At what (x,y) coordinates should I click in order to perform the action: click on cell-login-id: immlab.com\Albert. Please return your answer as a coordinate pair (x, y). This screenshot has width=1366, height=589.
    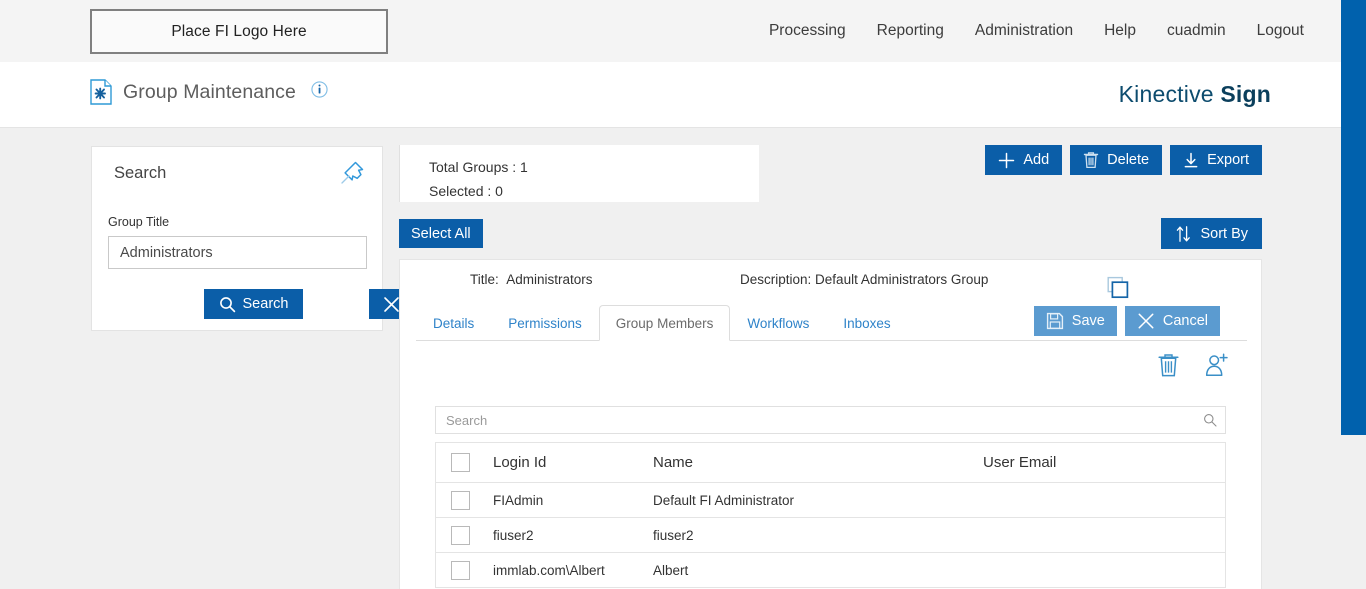
    Looking at the image, I should click on (549, 570).